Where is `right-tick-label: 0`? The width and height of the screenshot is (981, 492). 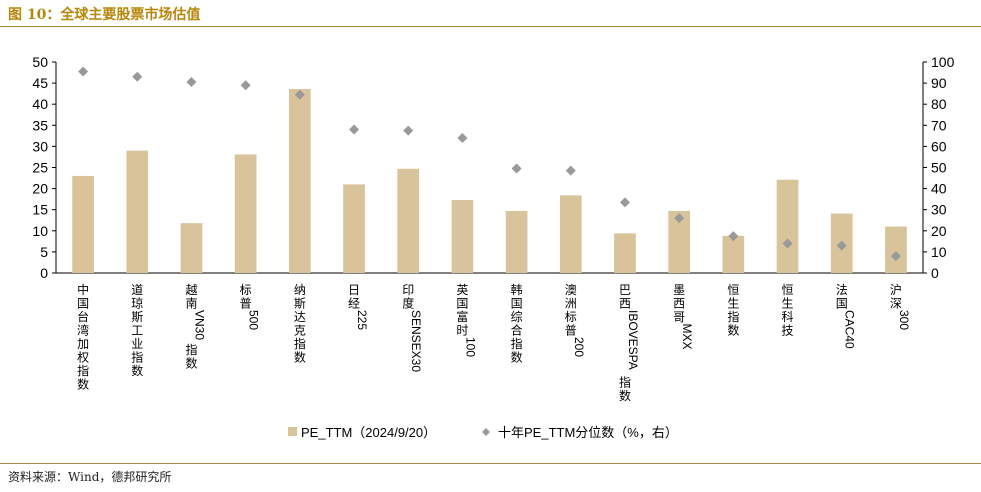 right-tick-label: 0 is located at coordinates (935, 273).